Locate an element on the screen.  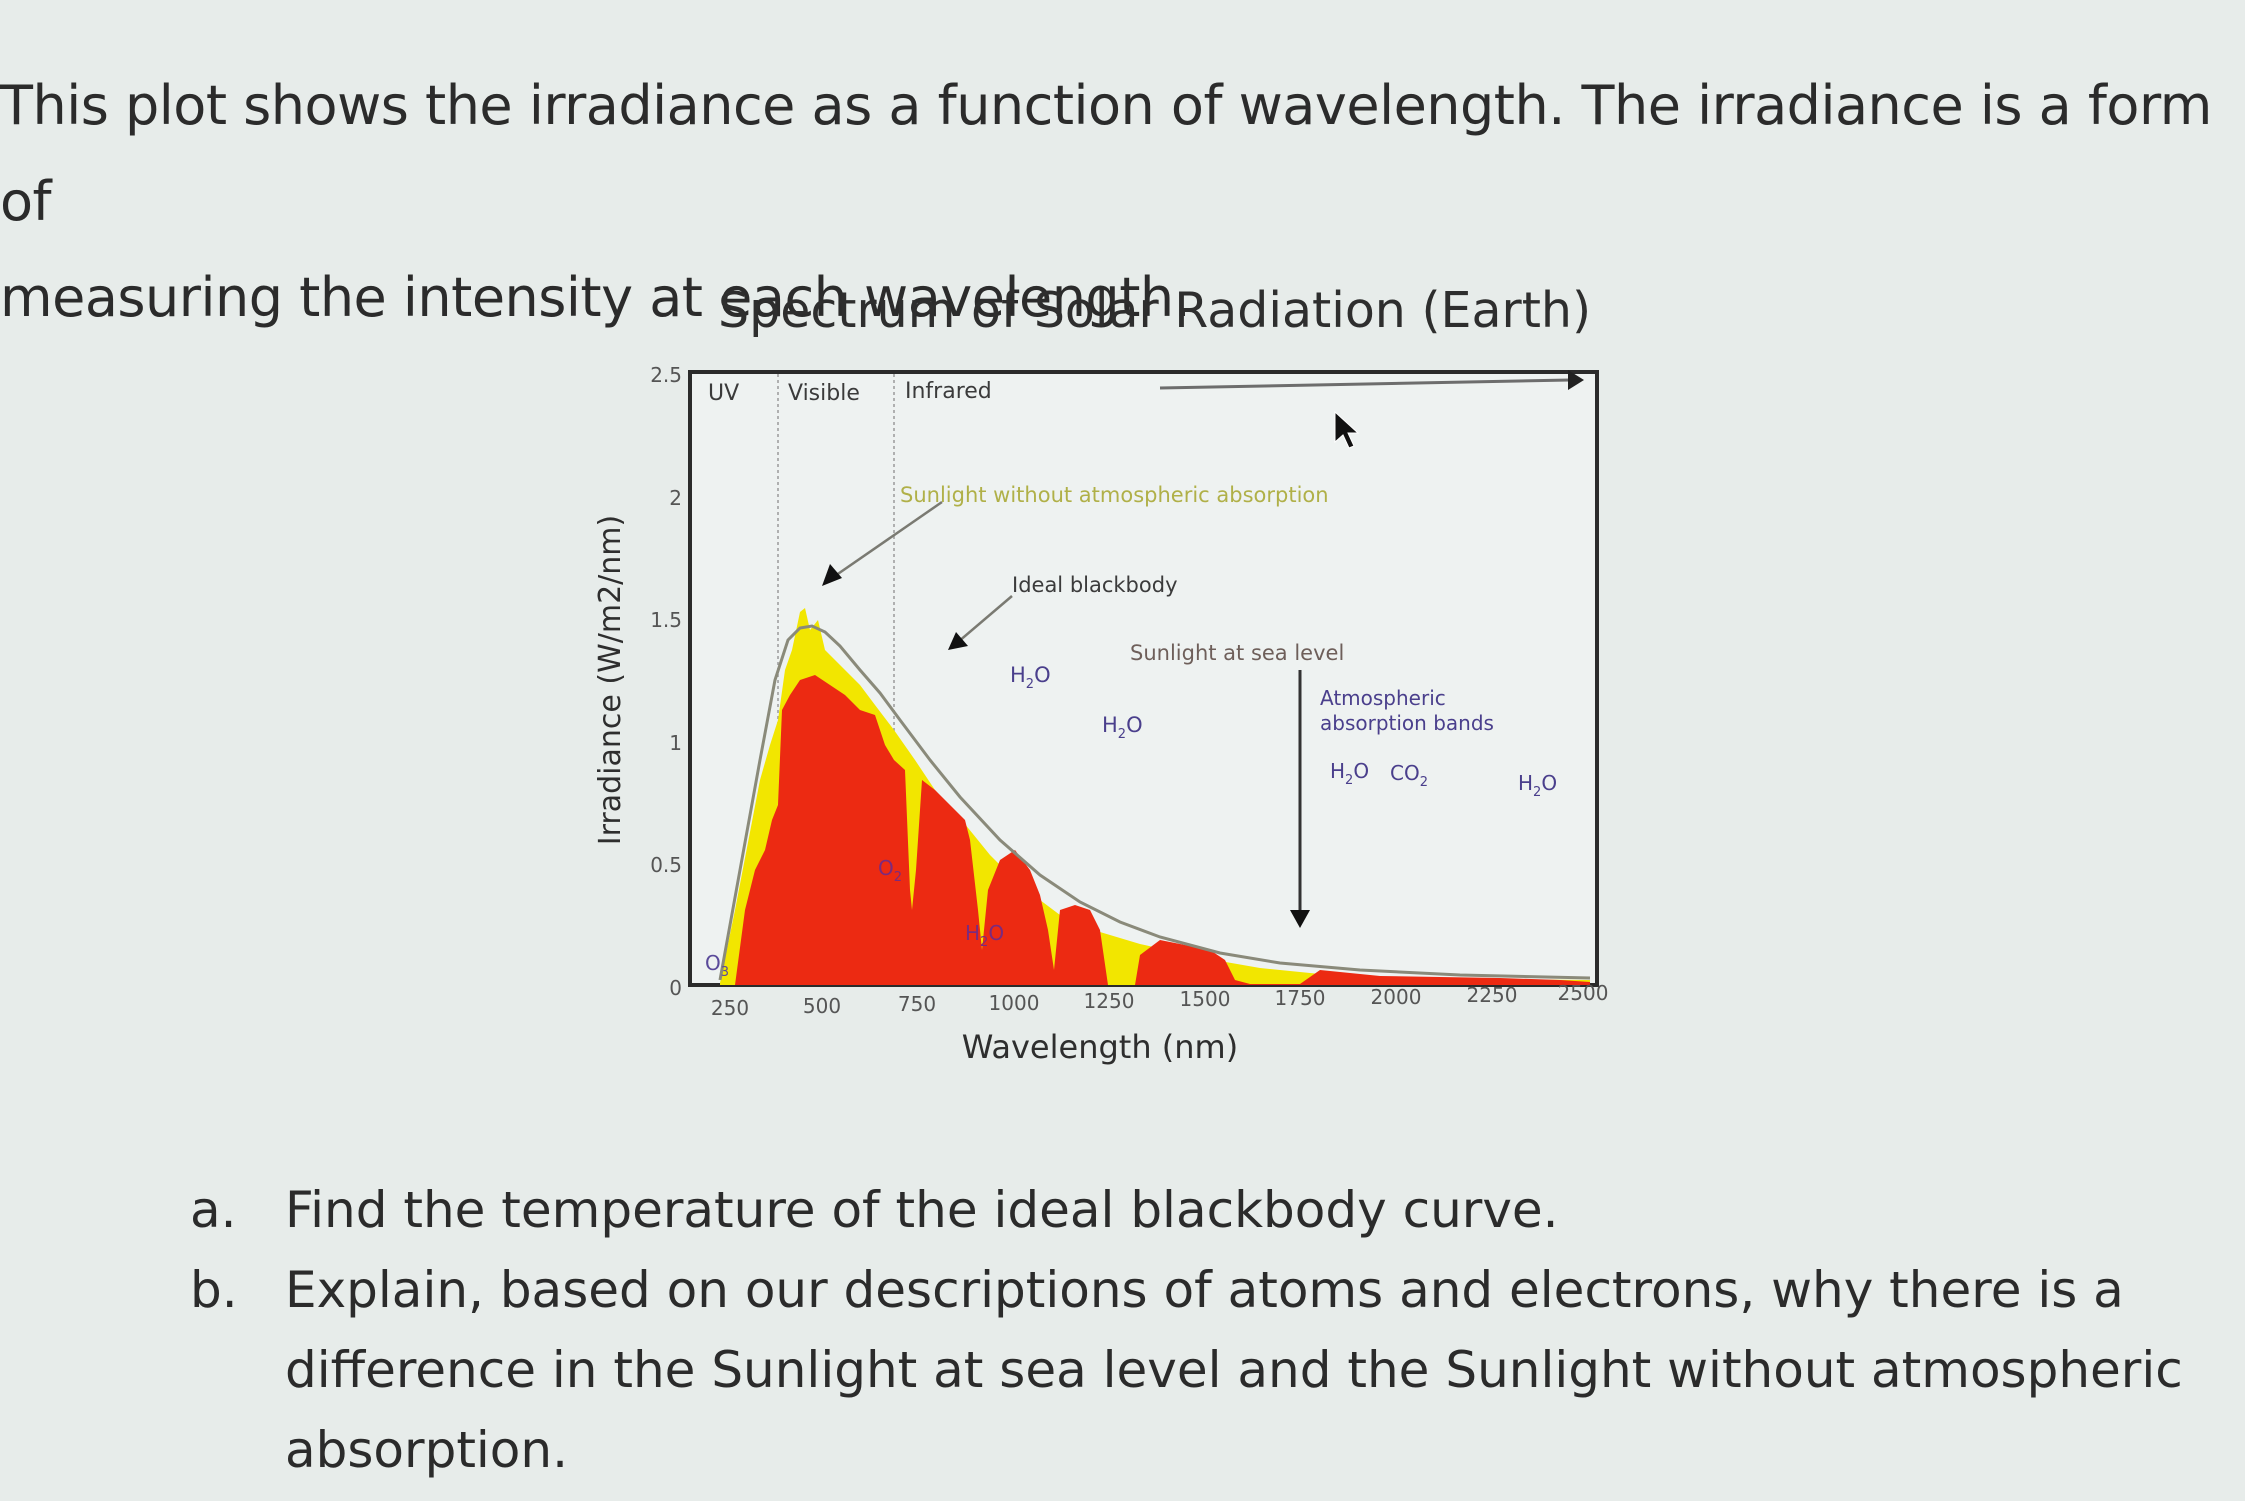
x-tick-2250: 2250 is located at coordinates (1492, 995).